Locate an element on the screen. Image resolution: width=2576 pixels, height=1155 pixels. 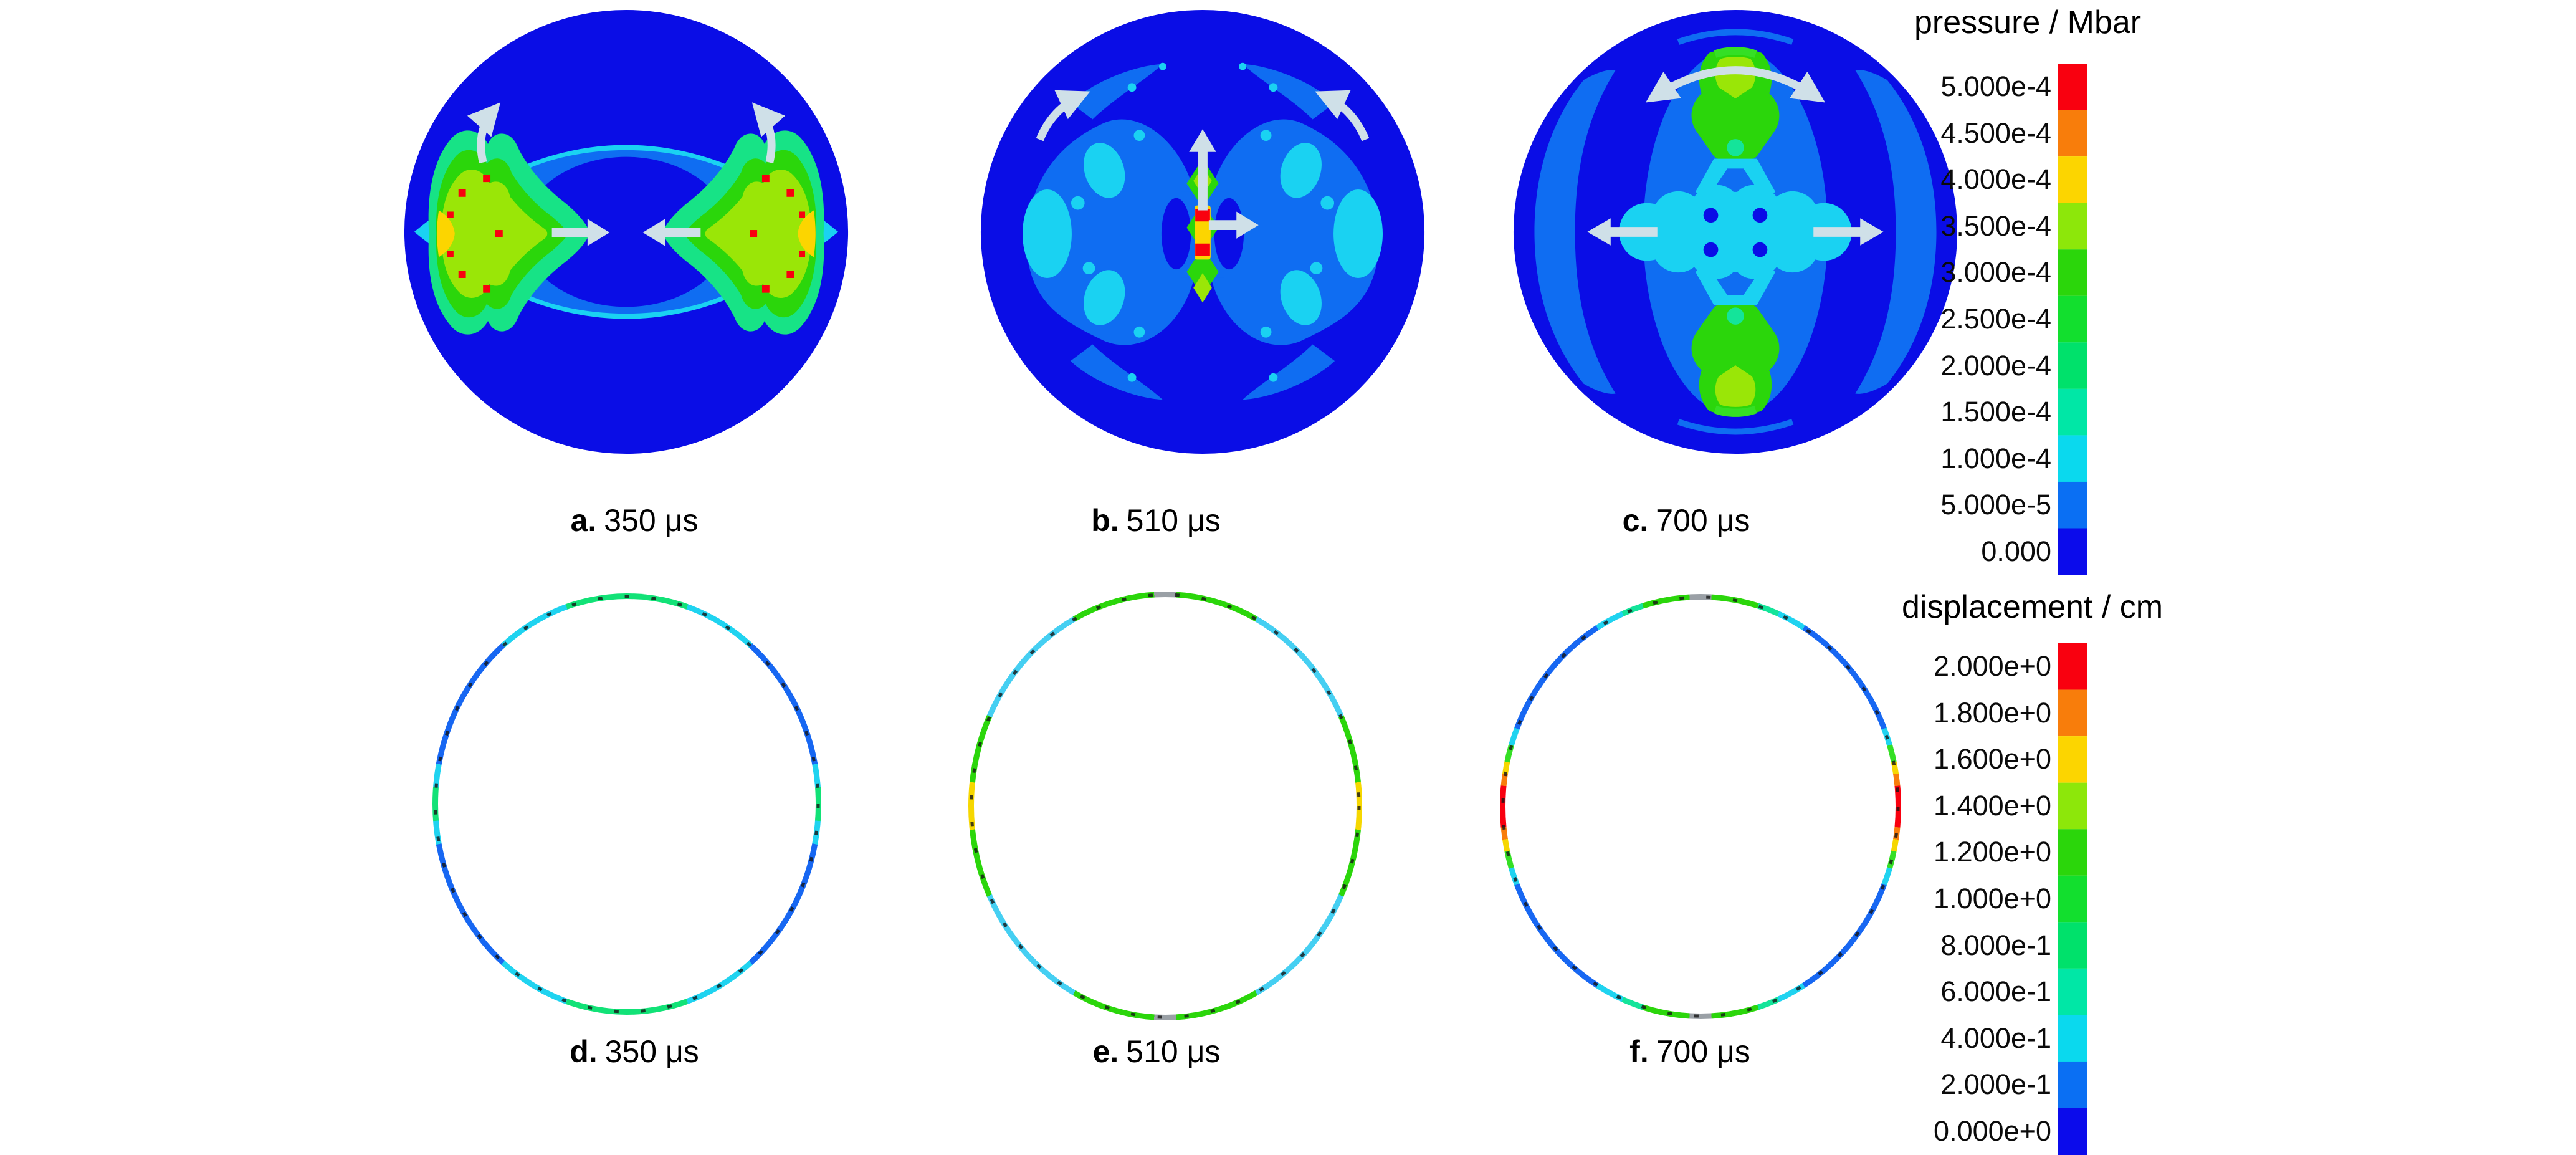
tick-label: 1.000e-4 is located at coordinates (1960, 458).